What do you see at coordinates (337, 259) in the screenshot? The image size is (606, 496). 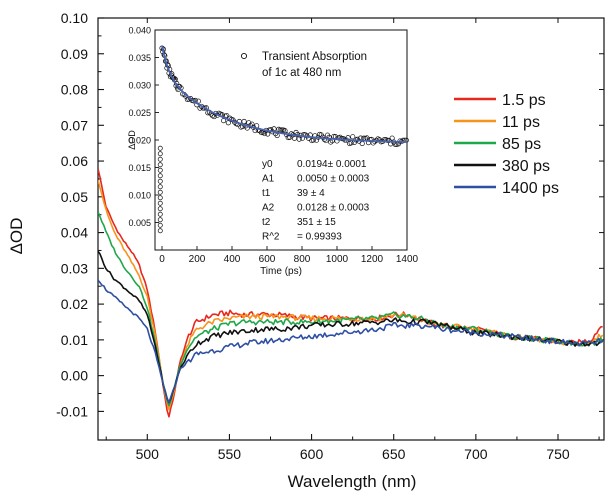 I see `inset-x-tick-label: 1000` at bounding box center [337, 259].